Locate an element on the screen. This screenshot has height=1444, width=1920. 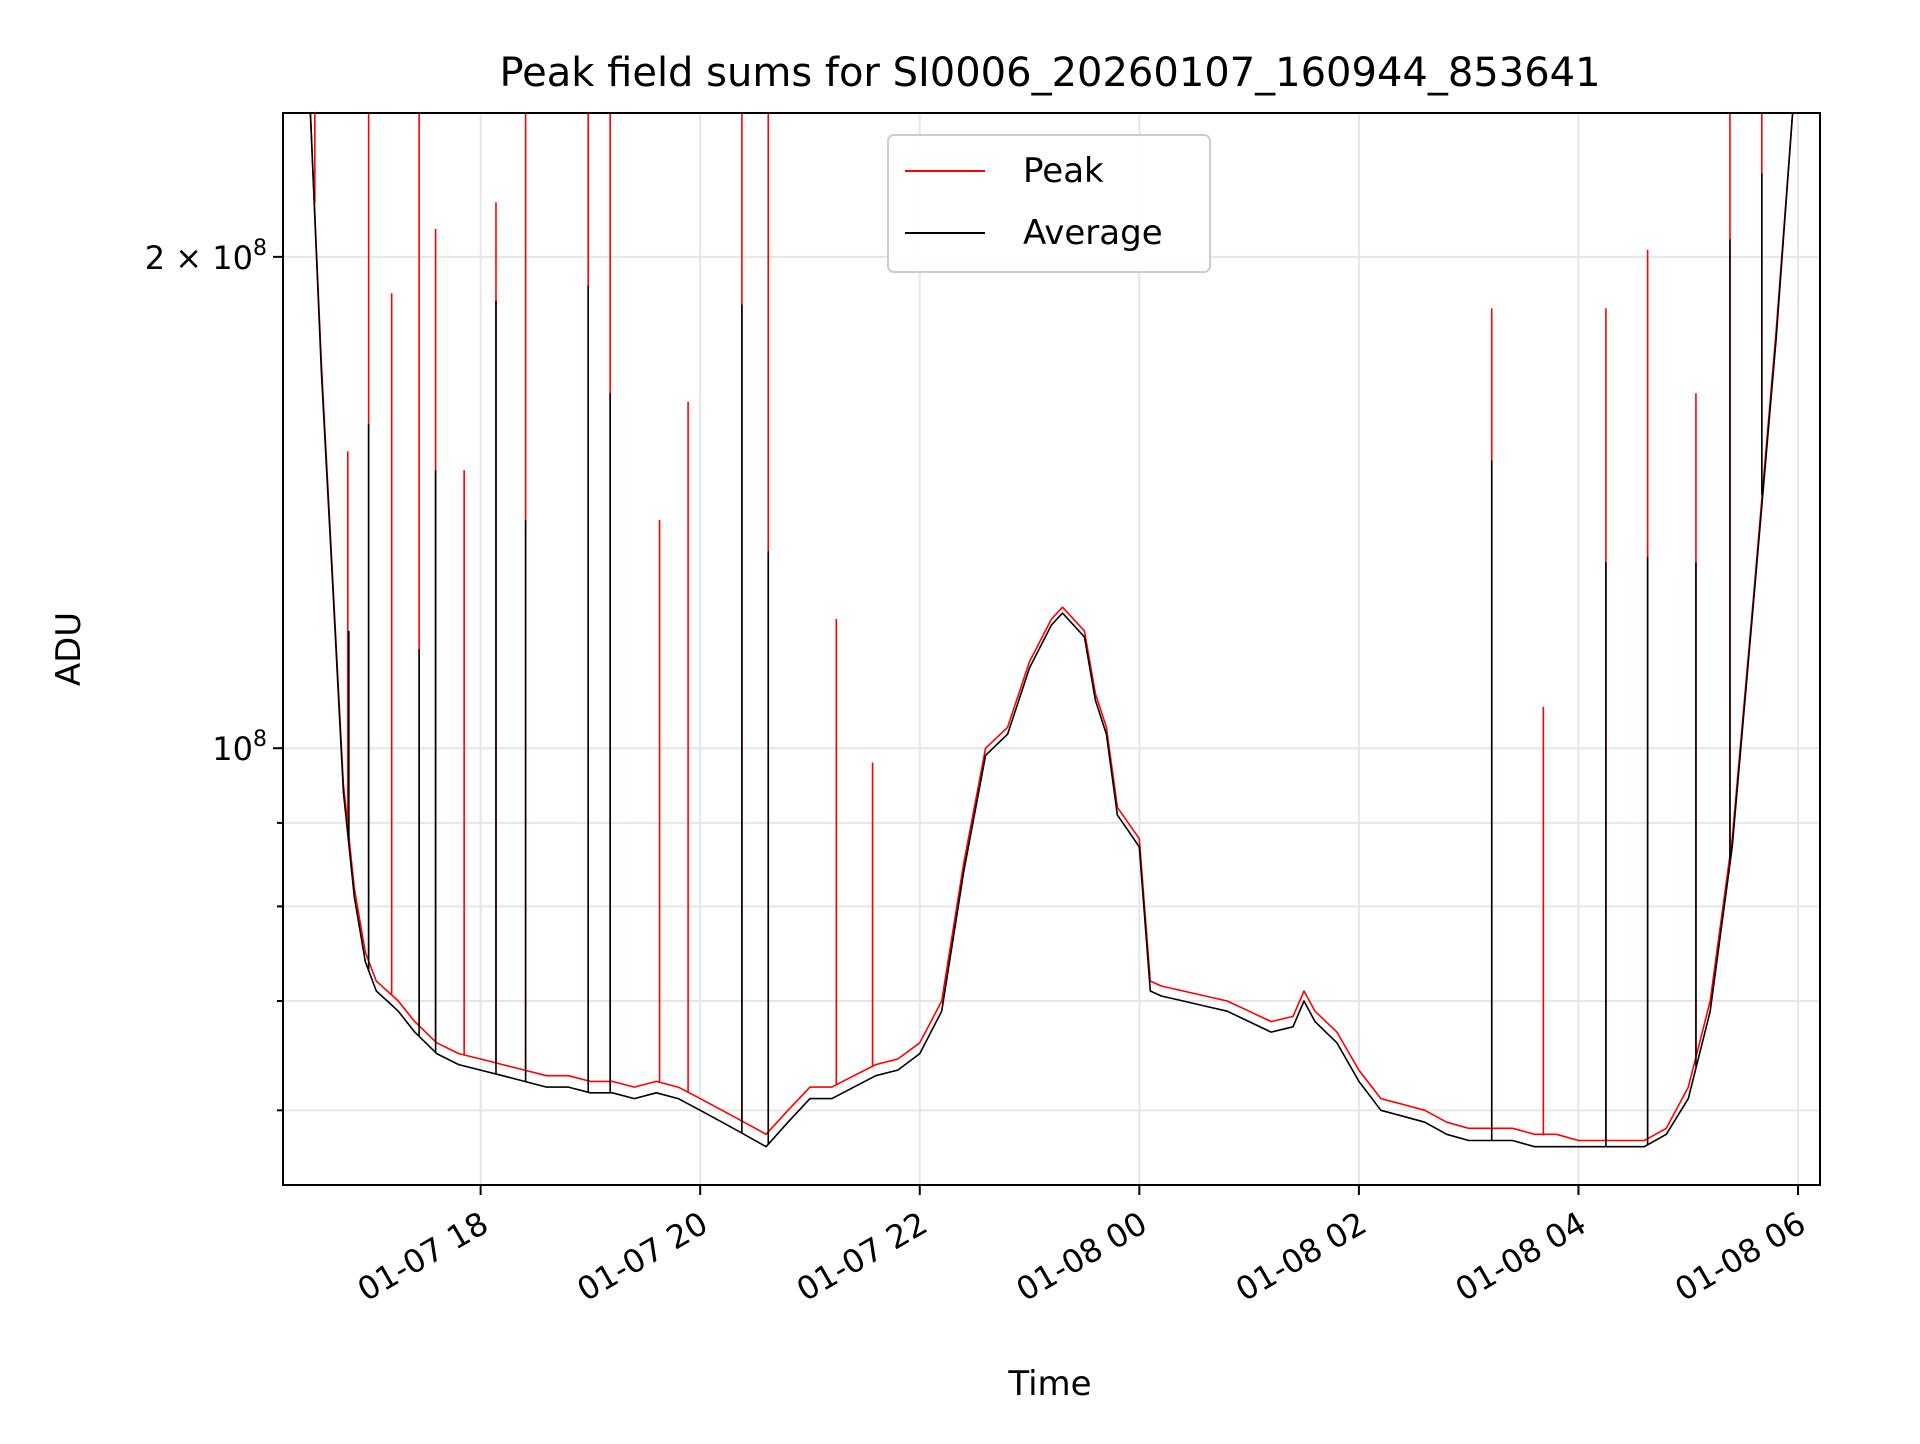
legend: Peak Average is located at coordinates (1049, 203).